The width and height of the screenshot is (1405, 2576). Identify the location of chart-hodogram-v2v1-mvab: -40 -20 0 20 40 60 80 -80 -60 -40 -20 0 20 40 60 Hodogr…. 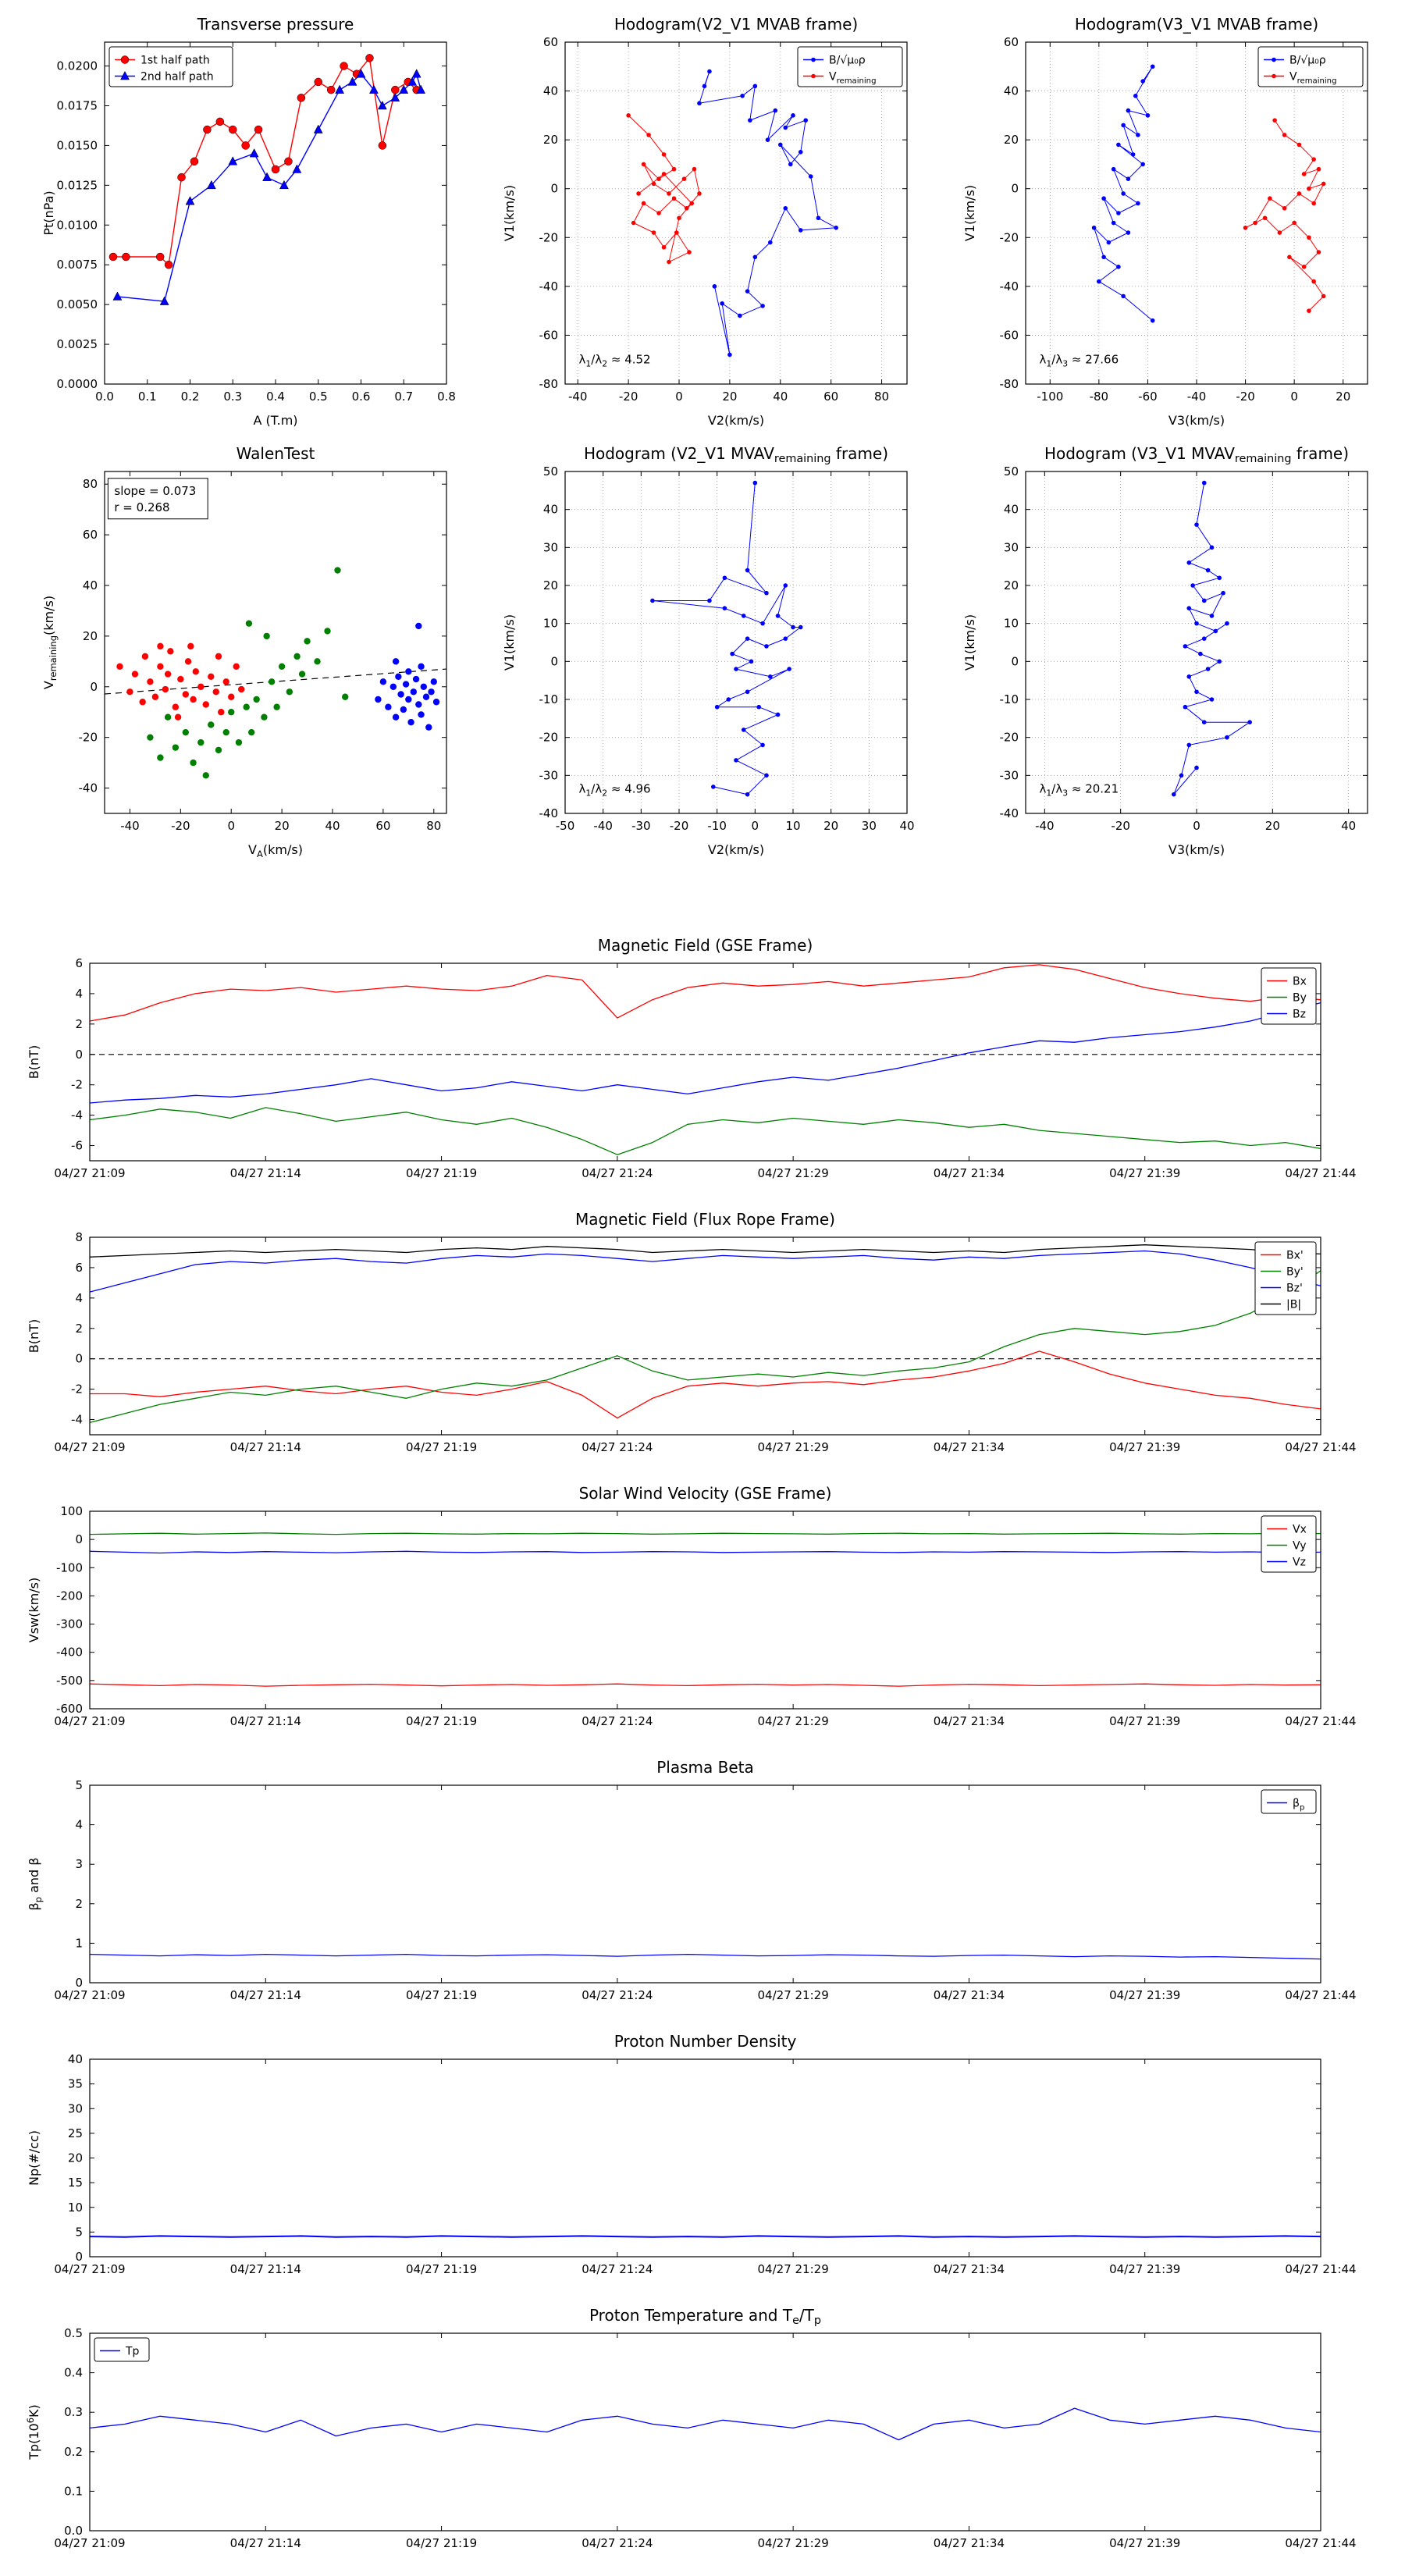
(705, 221).